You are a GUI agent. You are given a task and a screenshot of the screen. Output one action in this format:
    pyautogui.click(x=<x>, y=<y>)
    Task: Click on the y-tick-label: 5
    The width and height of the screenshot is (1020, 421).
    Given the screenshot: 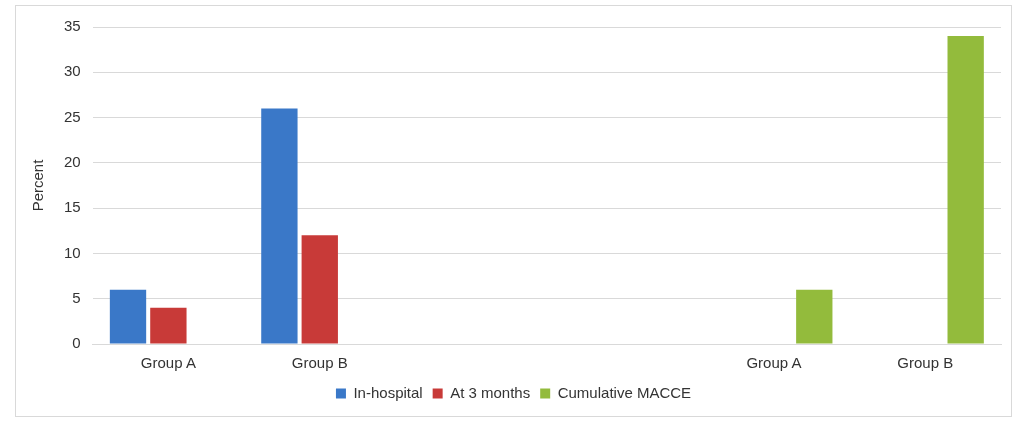 What is the action you would take?
    pyautogui.click(x=76, y=297)
    